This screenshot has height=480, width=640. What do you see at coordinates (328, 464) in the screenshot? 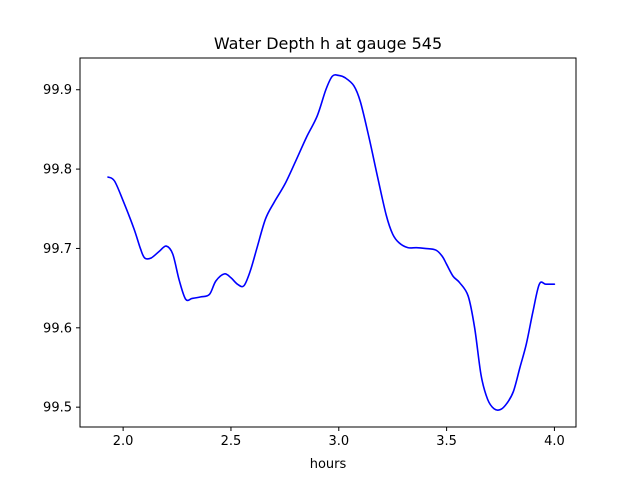
I see `x-axis-label: hours` at bounding box center [328, 464].